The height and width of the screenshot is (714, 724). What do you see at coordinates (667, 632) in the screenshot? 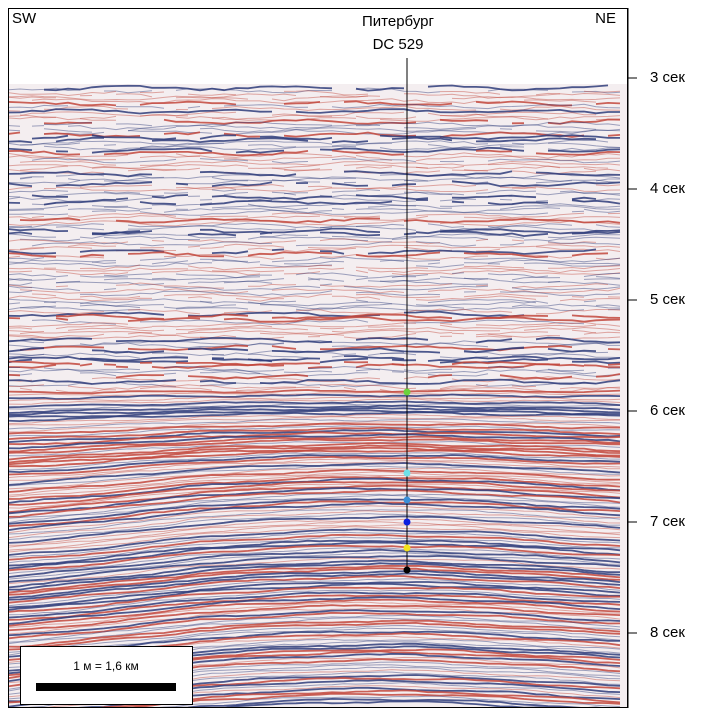
I see `tick-label: 8 сек` at bounding box center [667, 632].